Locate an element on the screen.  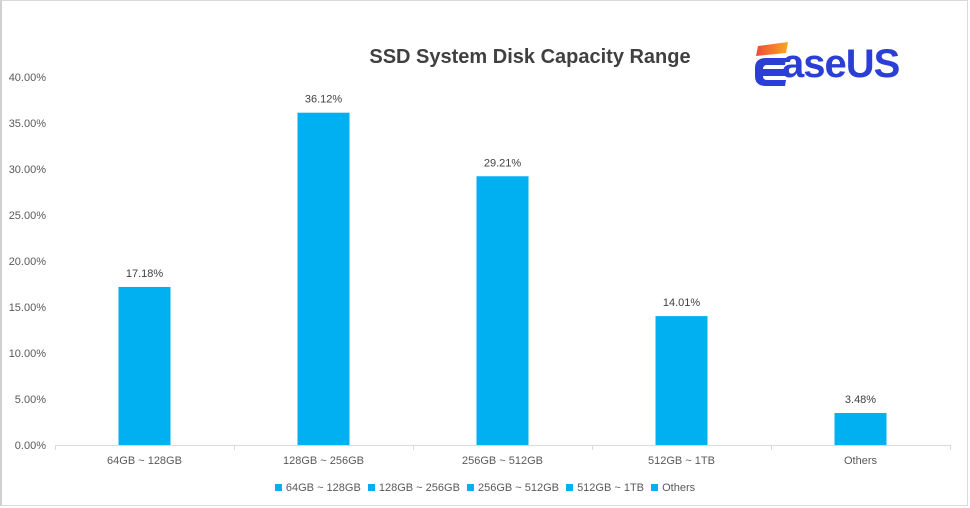
x-tick-label: 64GB ~ 128GB is located at coordinates (144, 461).